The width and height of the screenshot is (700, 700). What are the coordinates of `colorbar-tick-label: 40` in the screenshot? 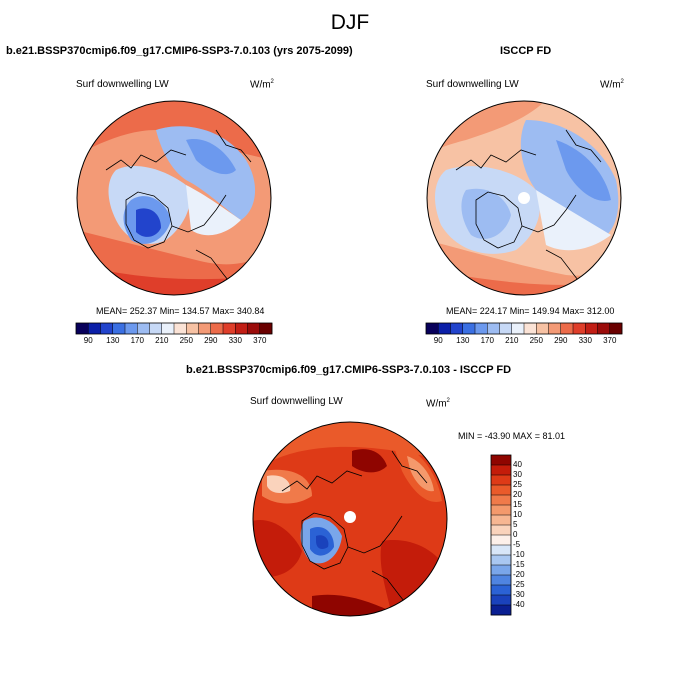 It's located at (517, 464).